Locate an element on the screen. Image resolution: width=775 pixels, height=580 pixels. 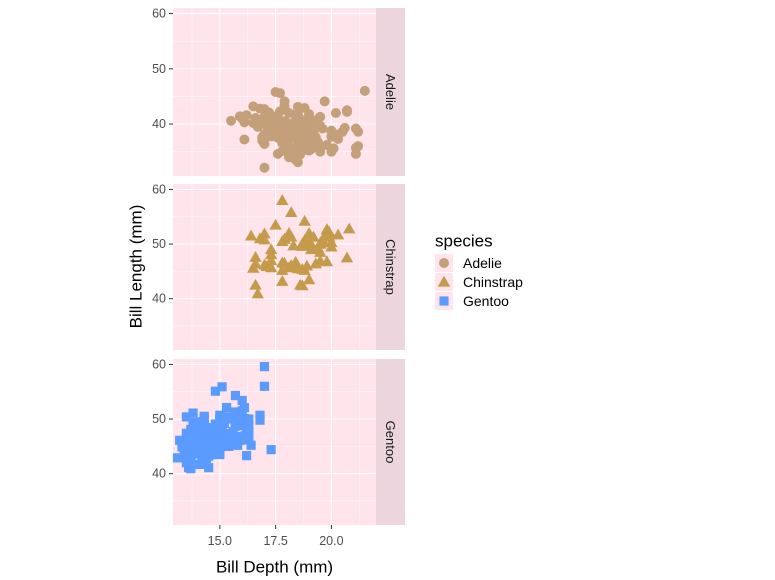
legend-label: Adelie is located at coordinates (482, 263).